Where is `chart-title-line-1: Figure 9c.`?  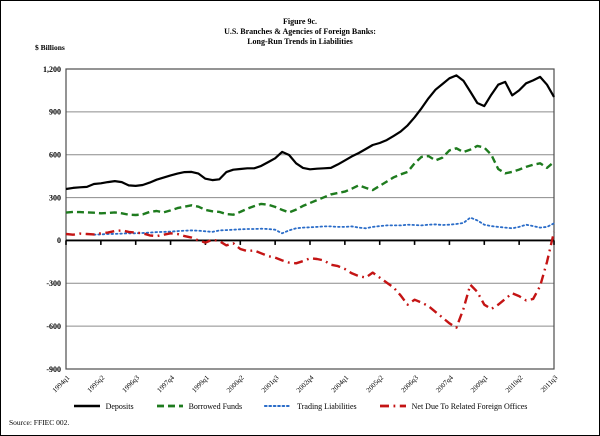
chart-title-line-1: Figure 9c. is located at coordinates (300, 21).